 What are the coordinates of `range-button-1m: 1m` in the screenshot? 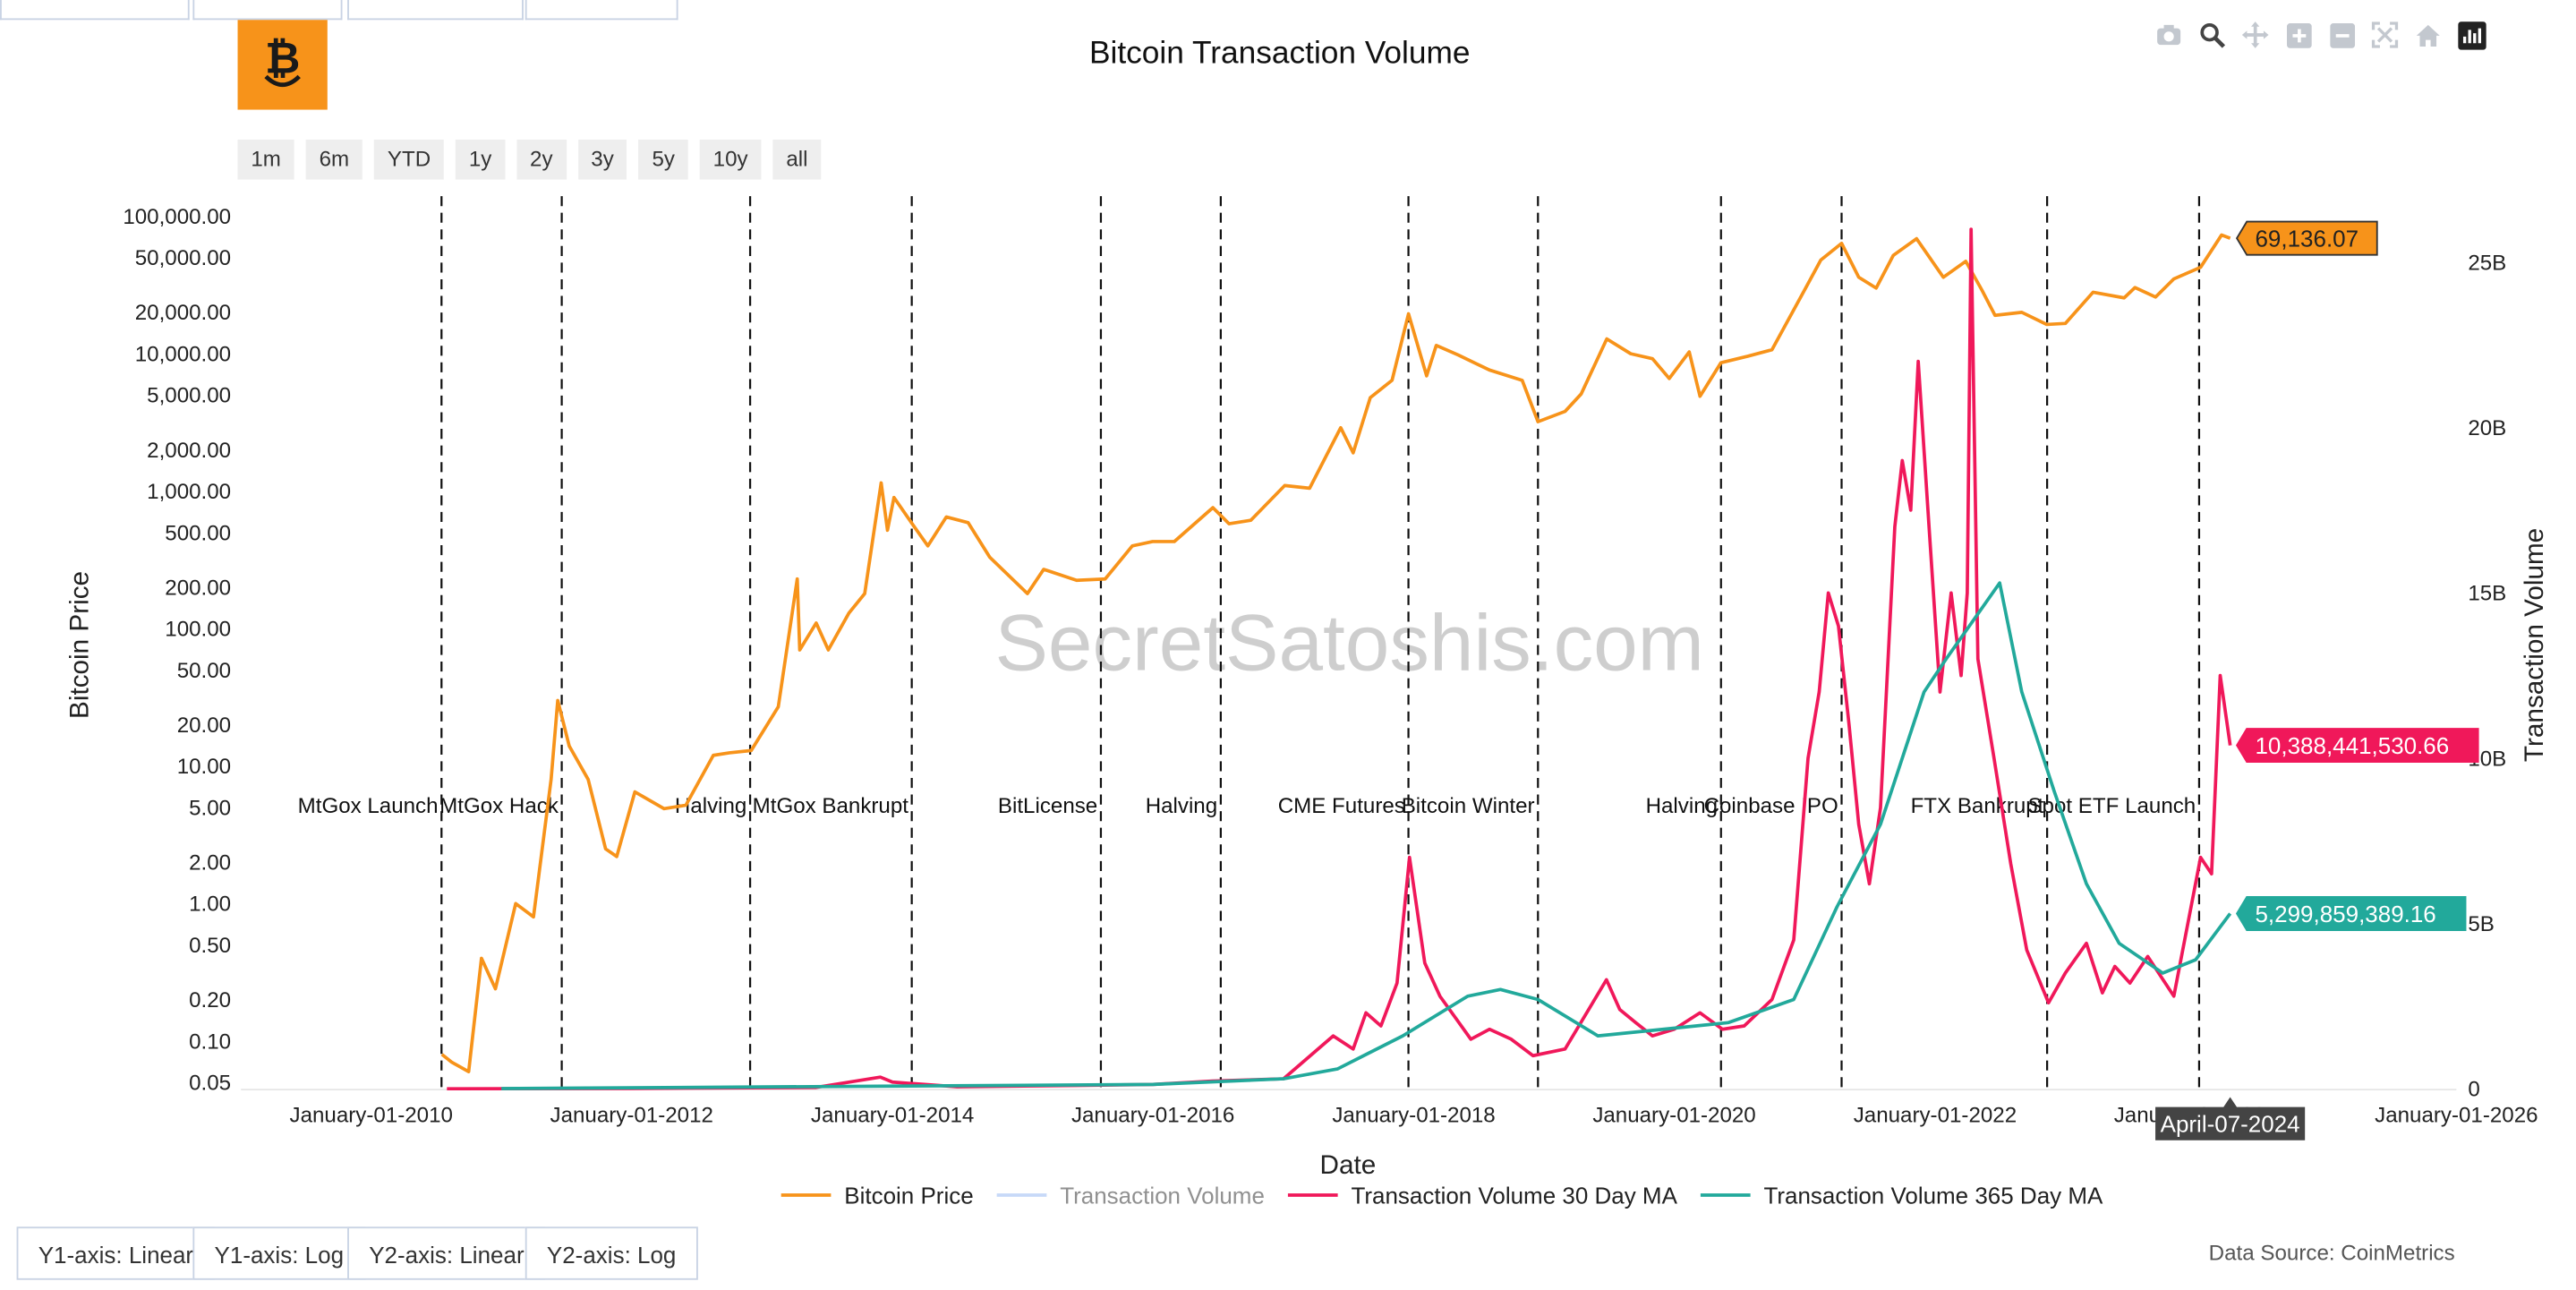 It's located at (265, 159).